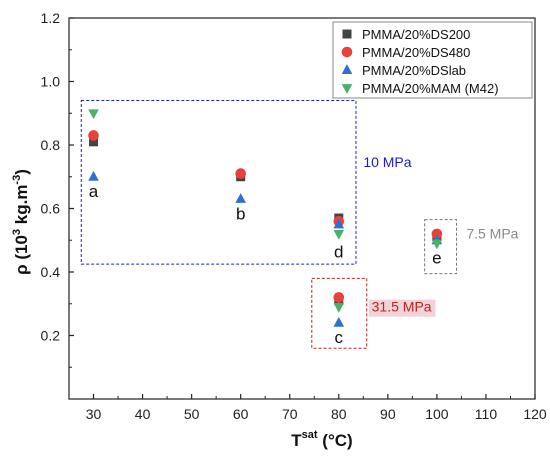 Image resolution: width=550 pixels, height=460 pixels. I want to click on legend-label-2: PMMA/20%DSlab, so click(414, 70).